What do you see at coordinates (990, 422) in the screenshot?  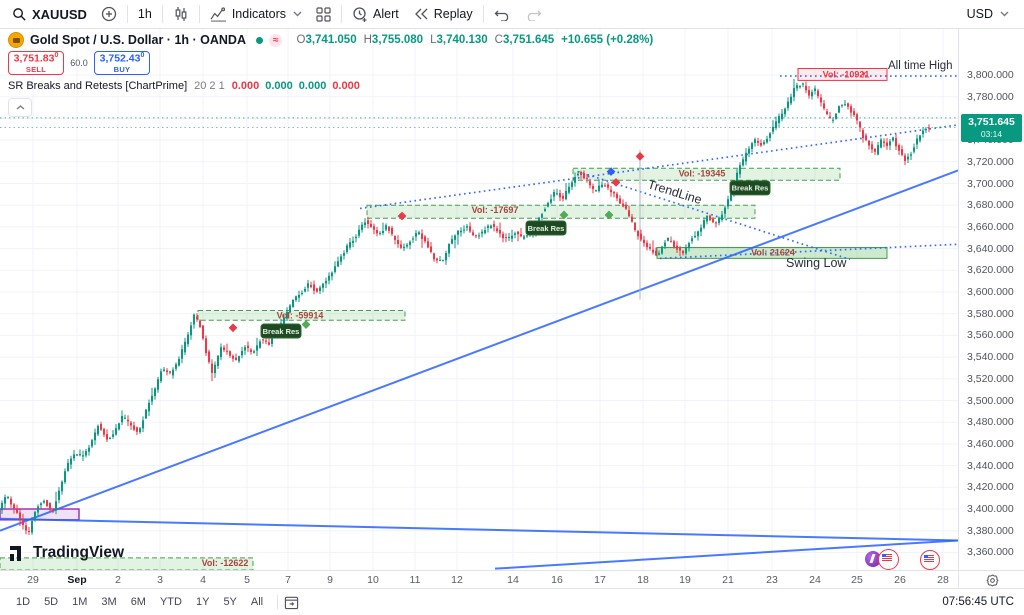 I see `price-tick: 3,480.000` at bounding box center [990, 422].